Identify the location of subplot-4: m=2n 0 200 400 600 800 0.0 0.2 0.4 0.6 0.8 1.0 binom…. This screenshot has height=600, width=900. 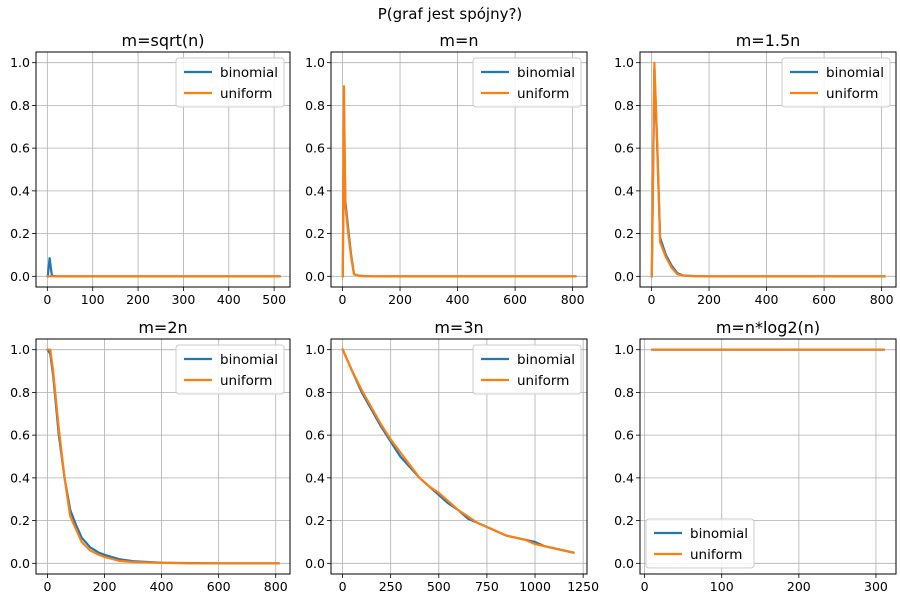
(150, 456).